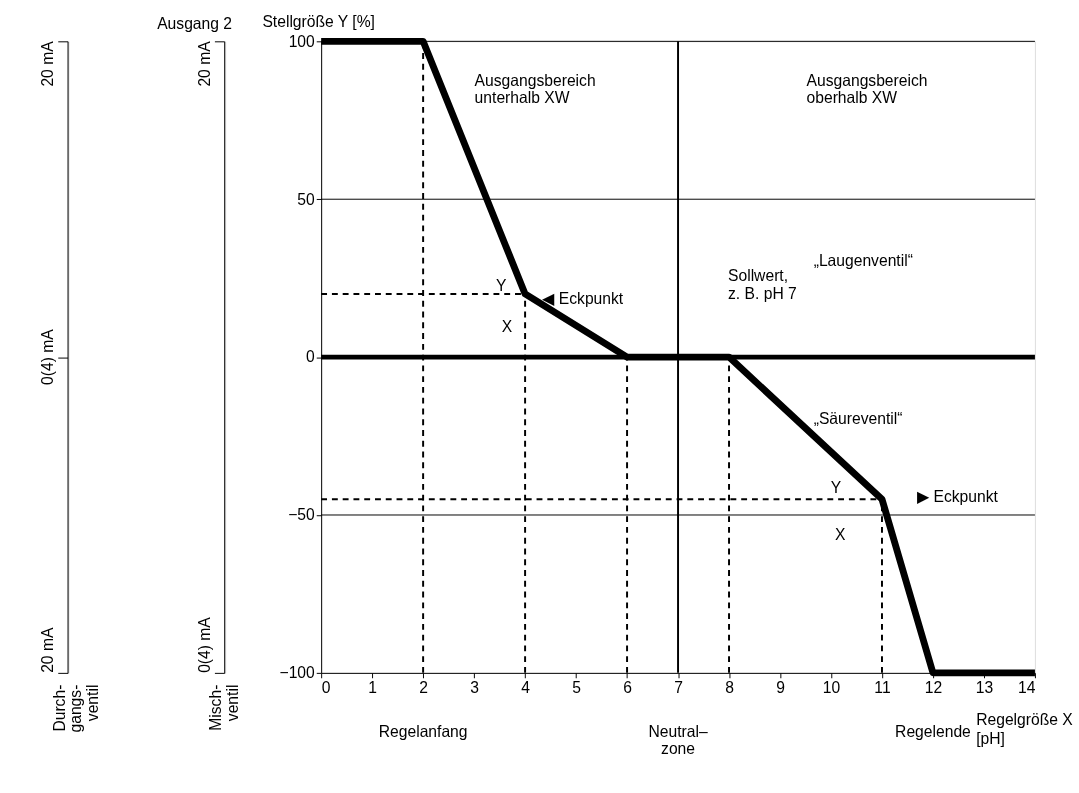 The image size is (1079, 793). What do you see at coordinates (1027, 687) in the screenshot?
I see `x-tick-label: 14` at bounding box center [1027, 687].